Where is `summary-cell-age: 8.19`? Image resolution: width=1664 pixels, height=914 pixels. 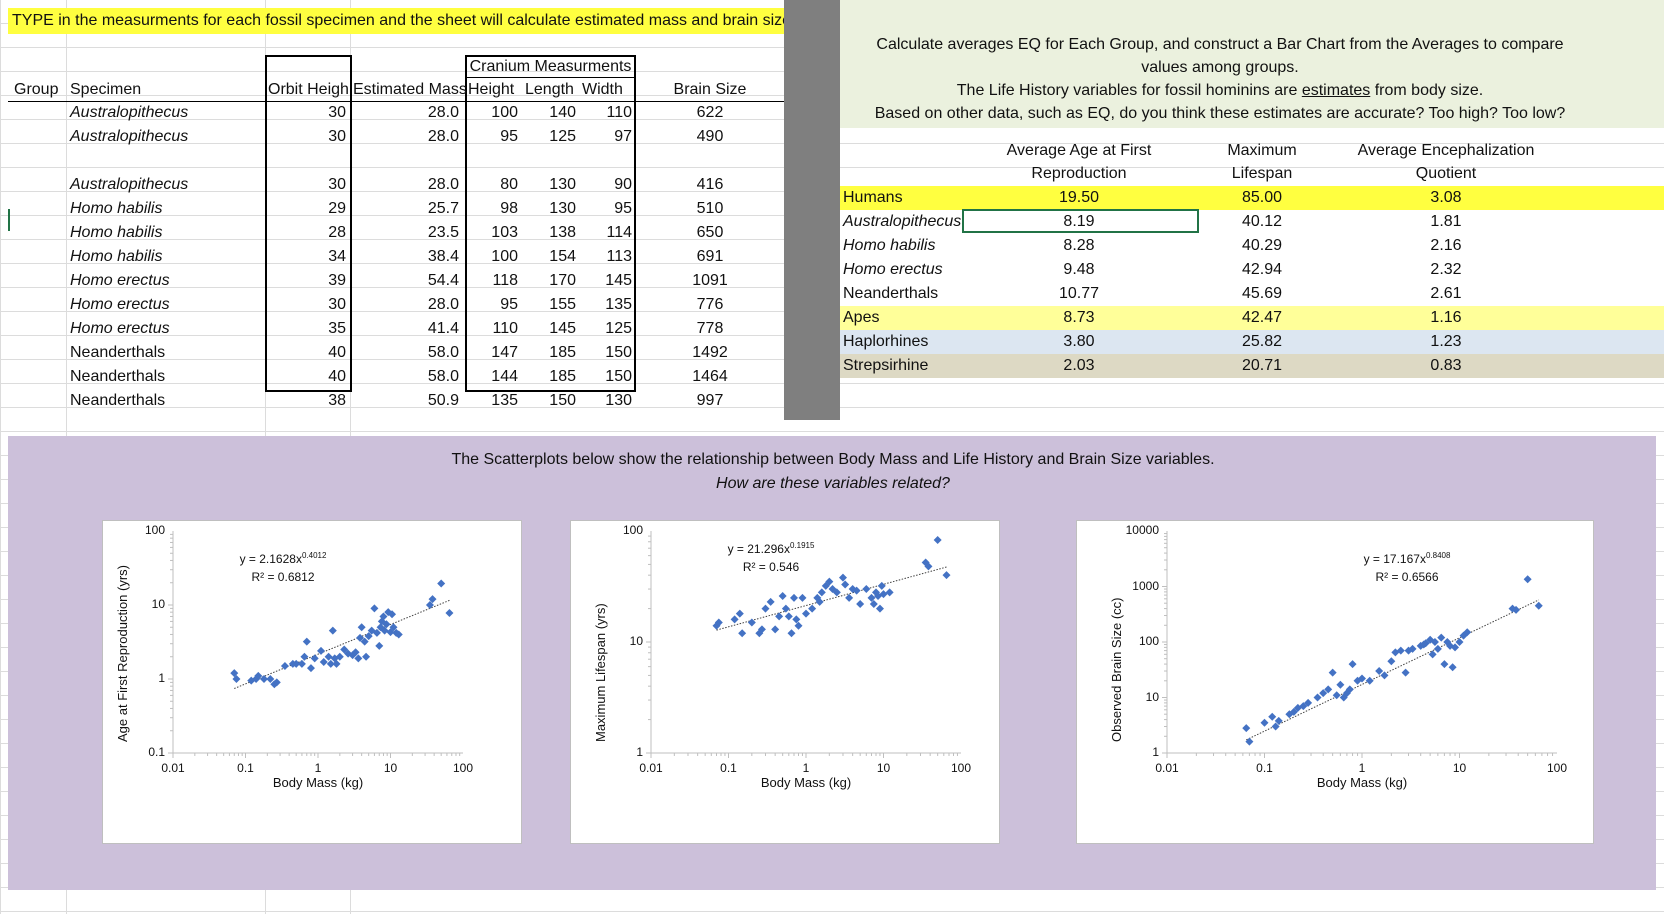
summary-cell-age: 8.19 is located at coordinates (1079, 221).